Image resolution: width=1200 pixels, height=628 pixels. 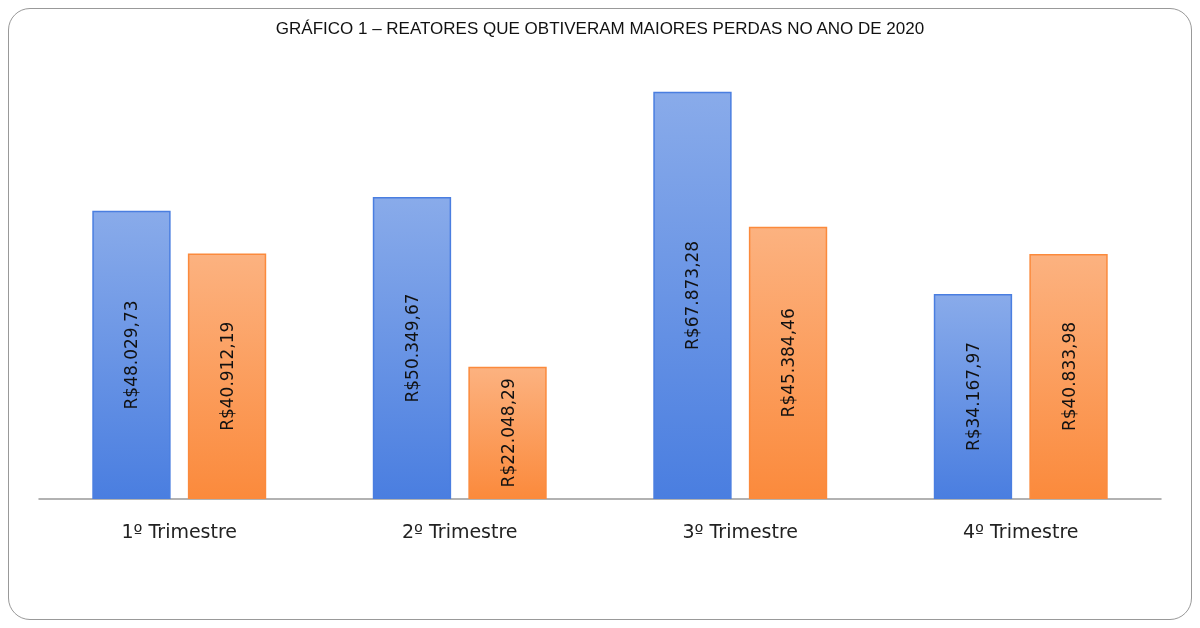 I want to click on x-tick-label: 4º Trimestre, so click(x=1020, y=530).